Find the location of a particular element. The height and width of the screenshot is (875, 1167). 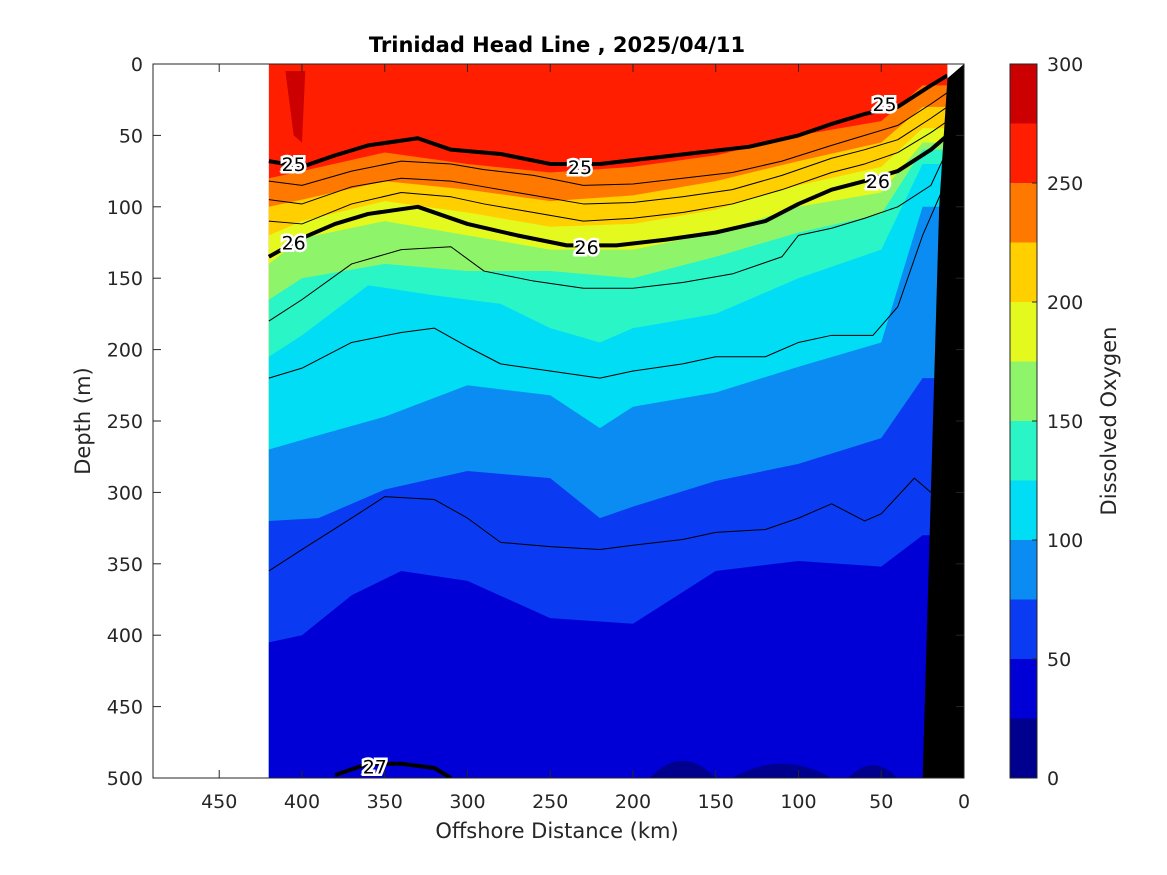

colorbar-tick-label-300: 300 is located at coordinates (1065, 65).